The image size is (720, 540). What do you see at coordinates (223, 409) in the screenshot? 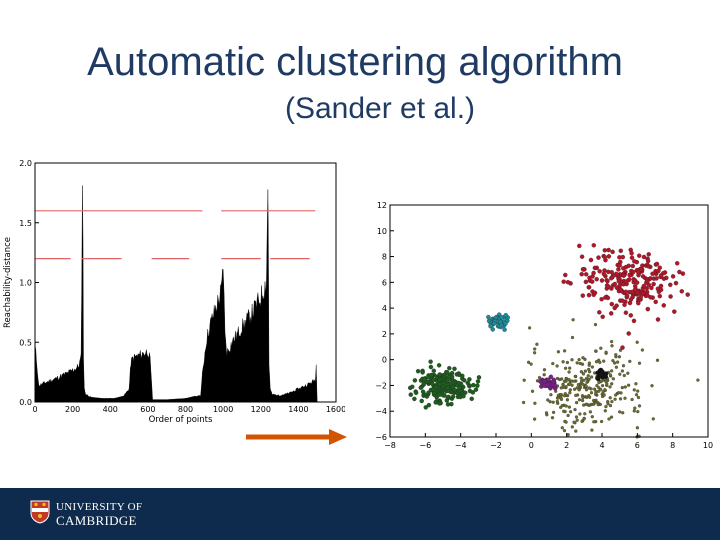
I see `x-tick-label: 1000` at bounding box center [223, 409].